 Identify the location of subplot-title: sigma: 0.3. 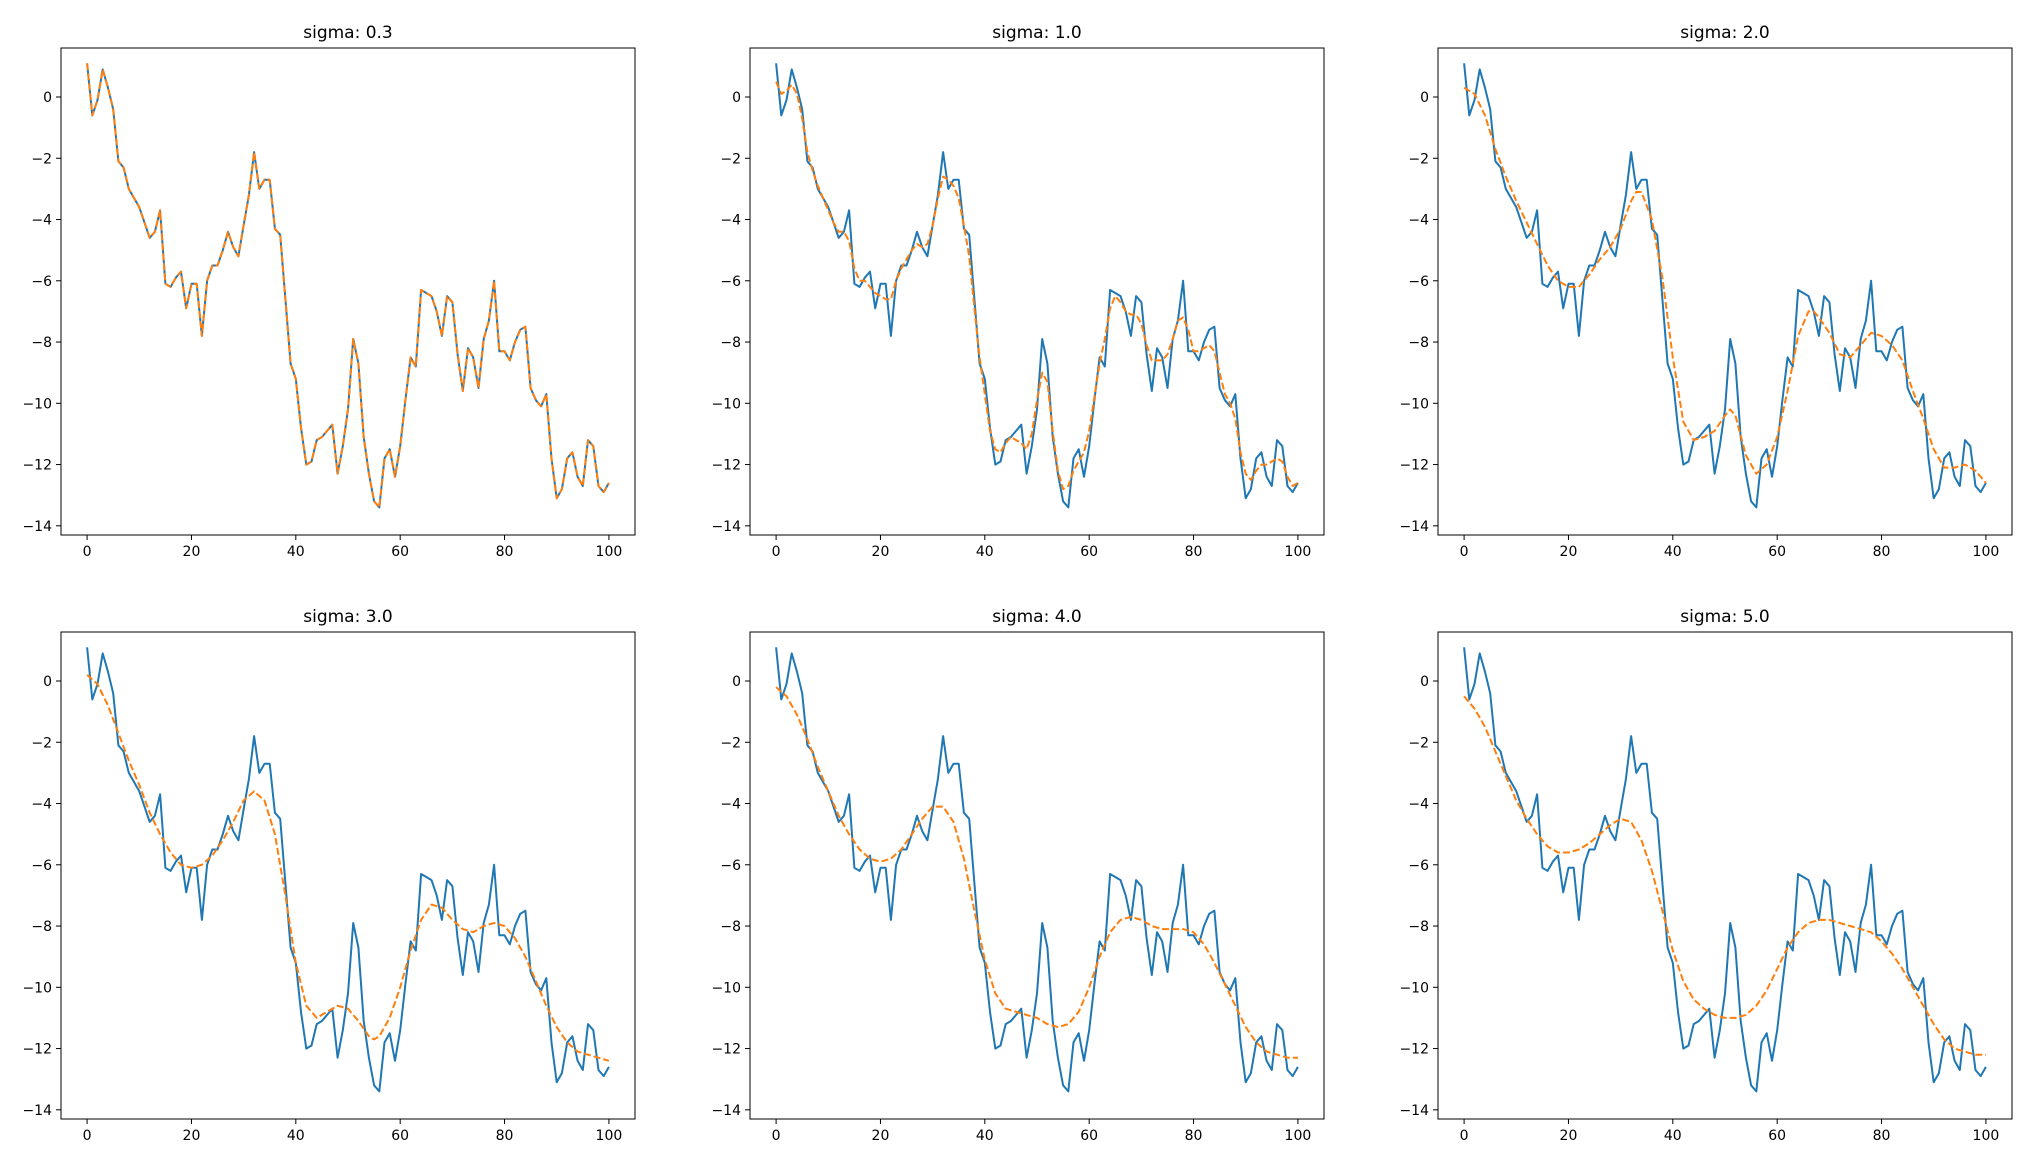
(348, 33).